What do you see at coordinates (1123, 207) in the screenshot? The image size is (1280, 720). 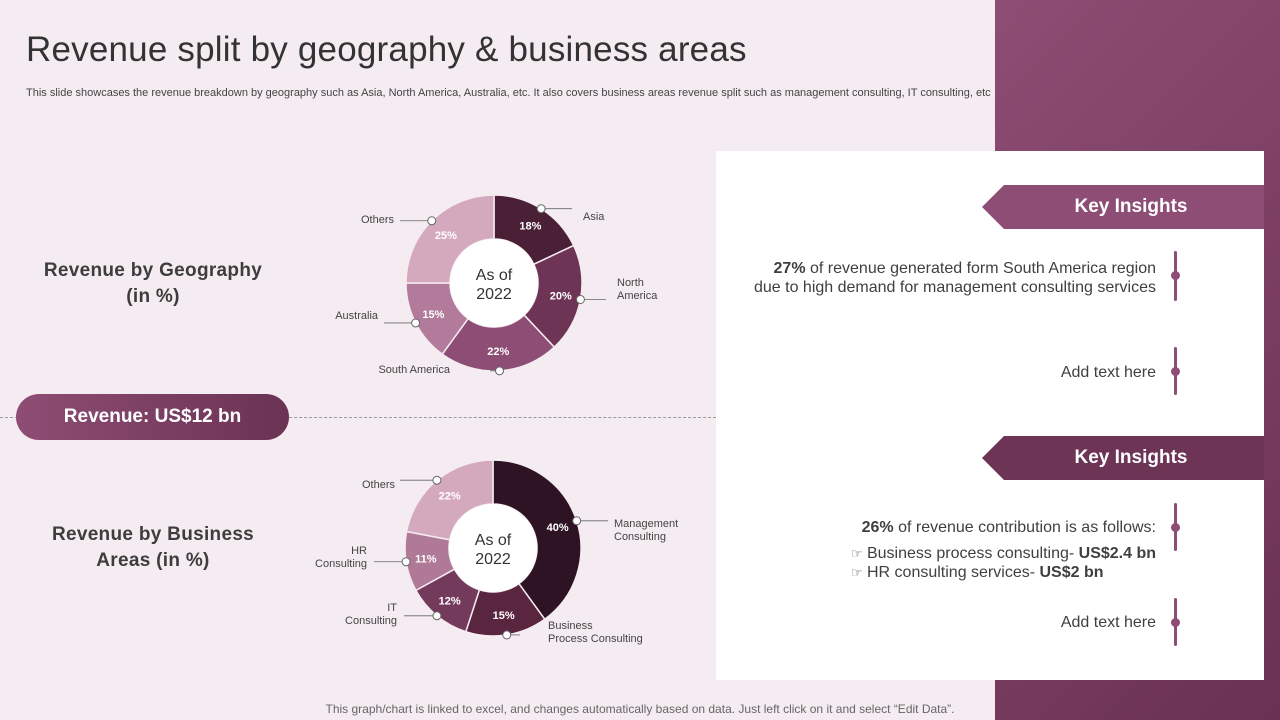 I see `key-insights-tab-1: Key Insights` at bounding box center [1123, 207].